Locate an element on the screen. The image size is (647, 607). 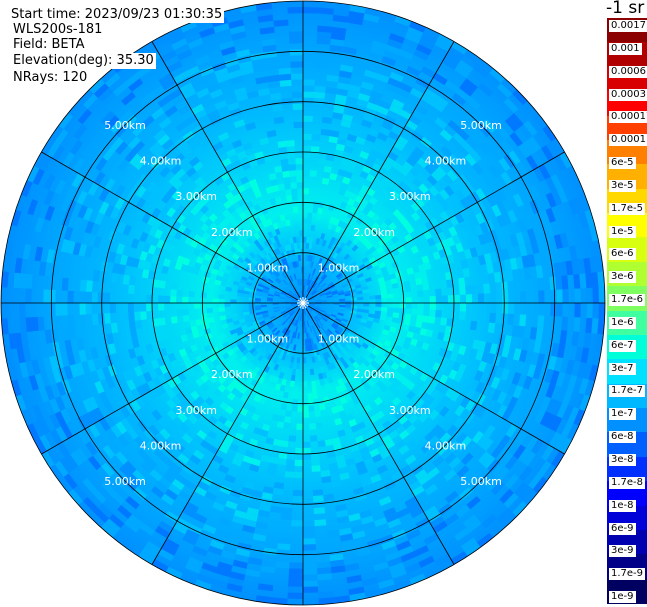
range-ring-label: 4.00km is located at coordinates (446, 161).